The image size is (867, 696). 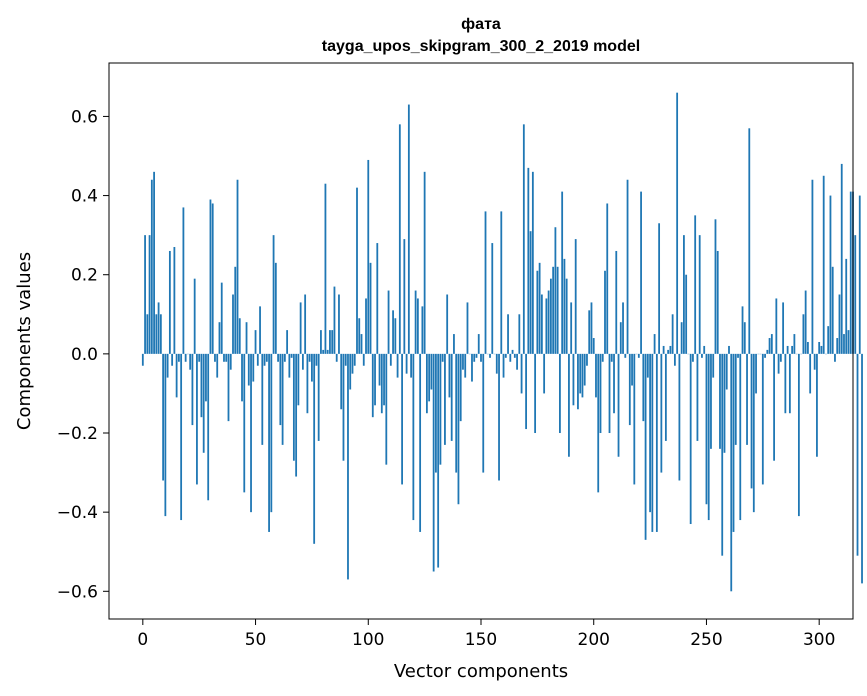 I want to click on y-axis-label: Components values, so click(x=24, y=341).